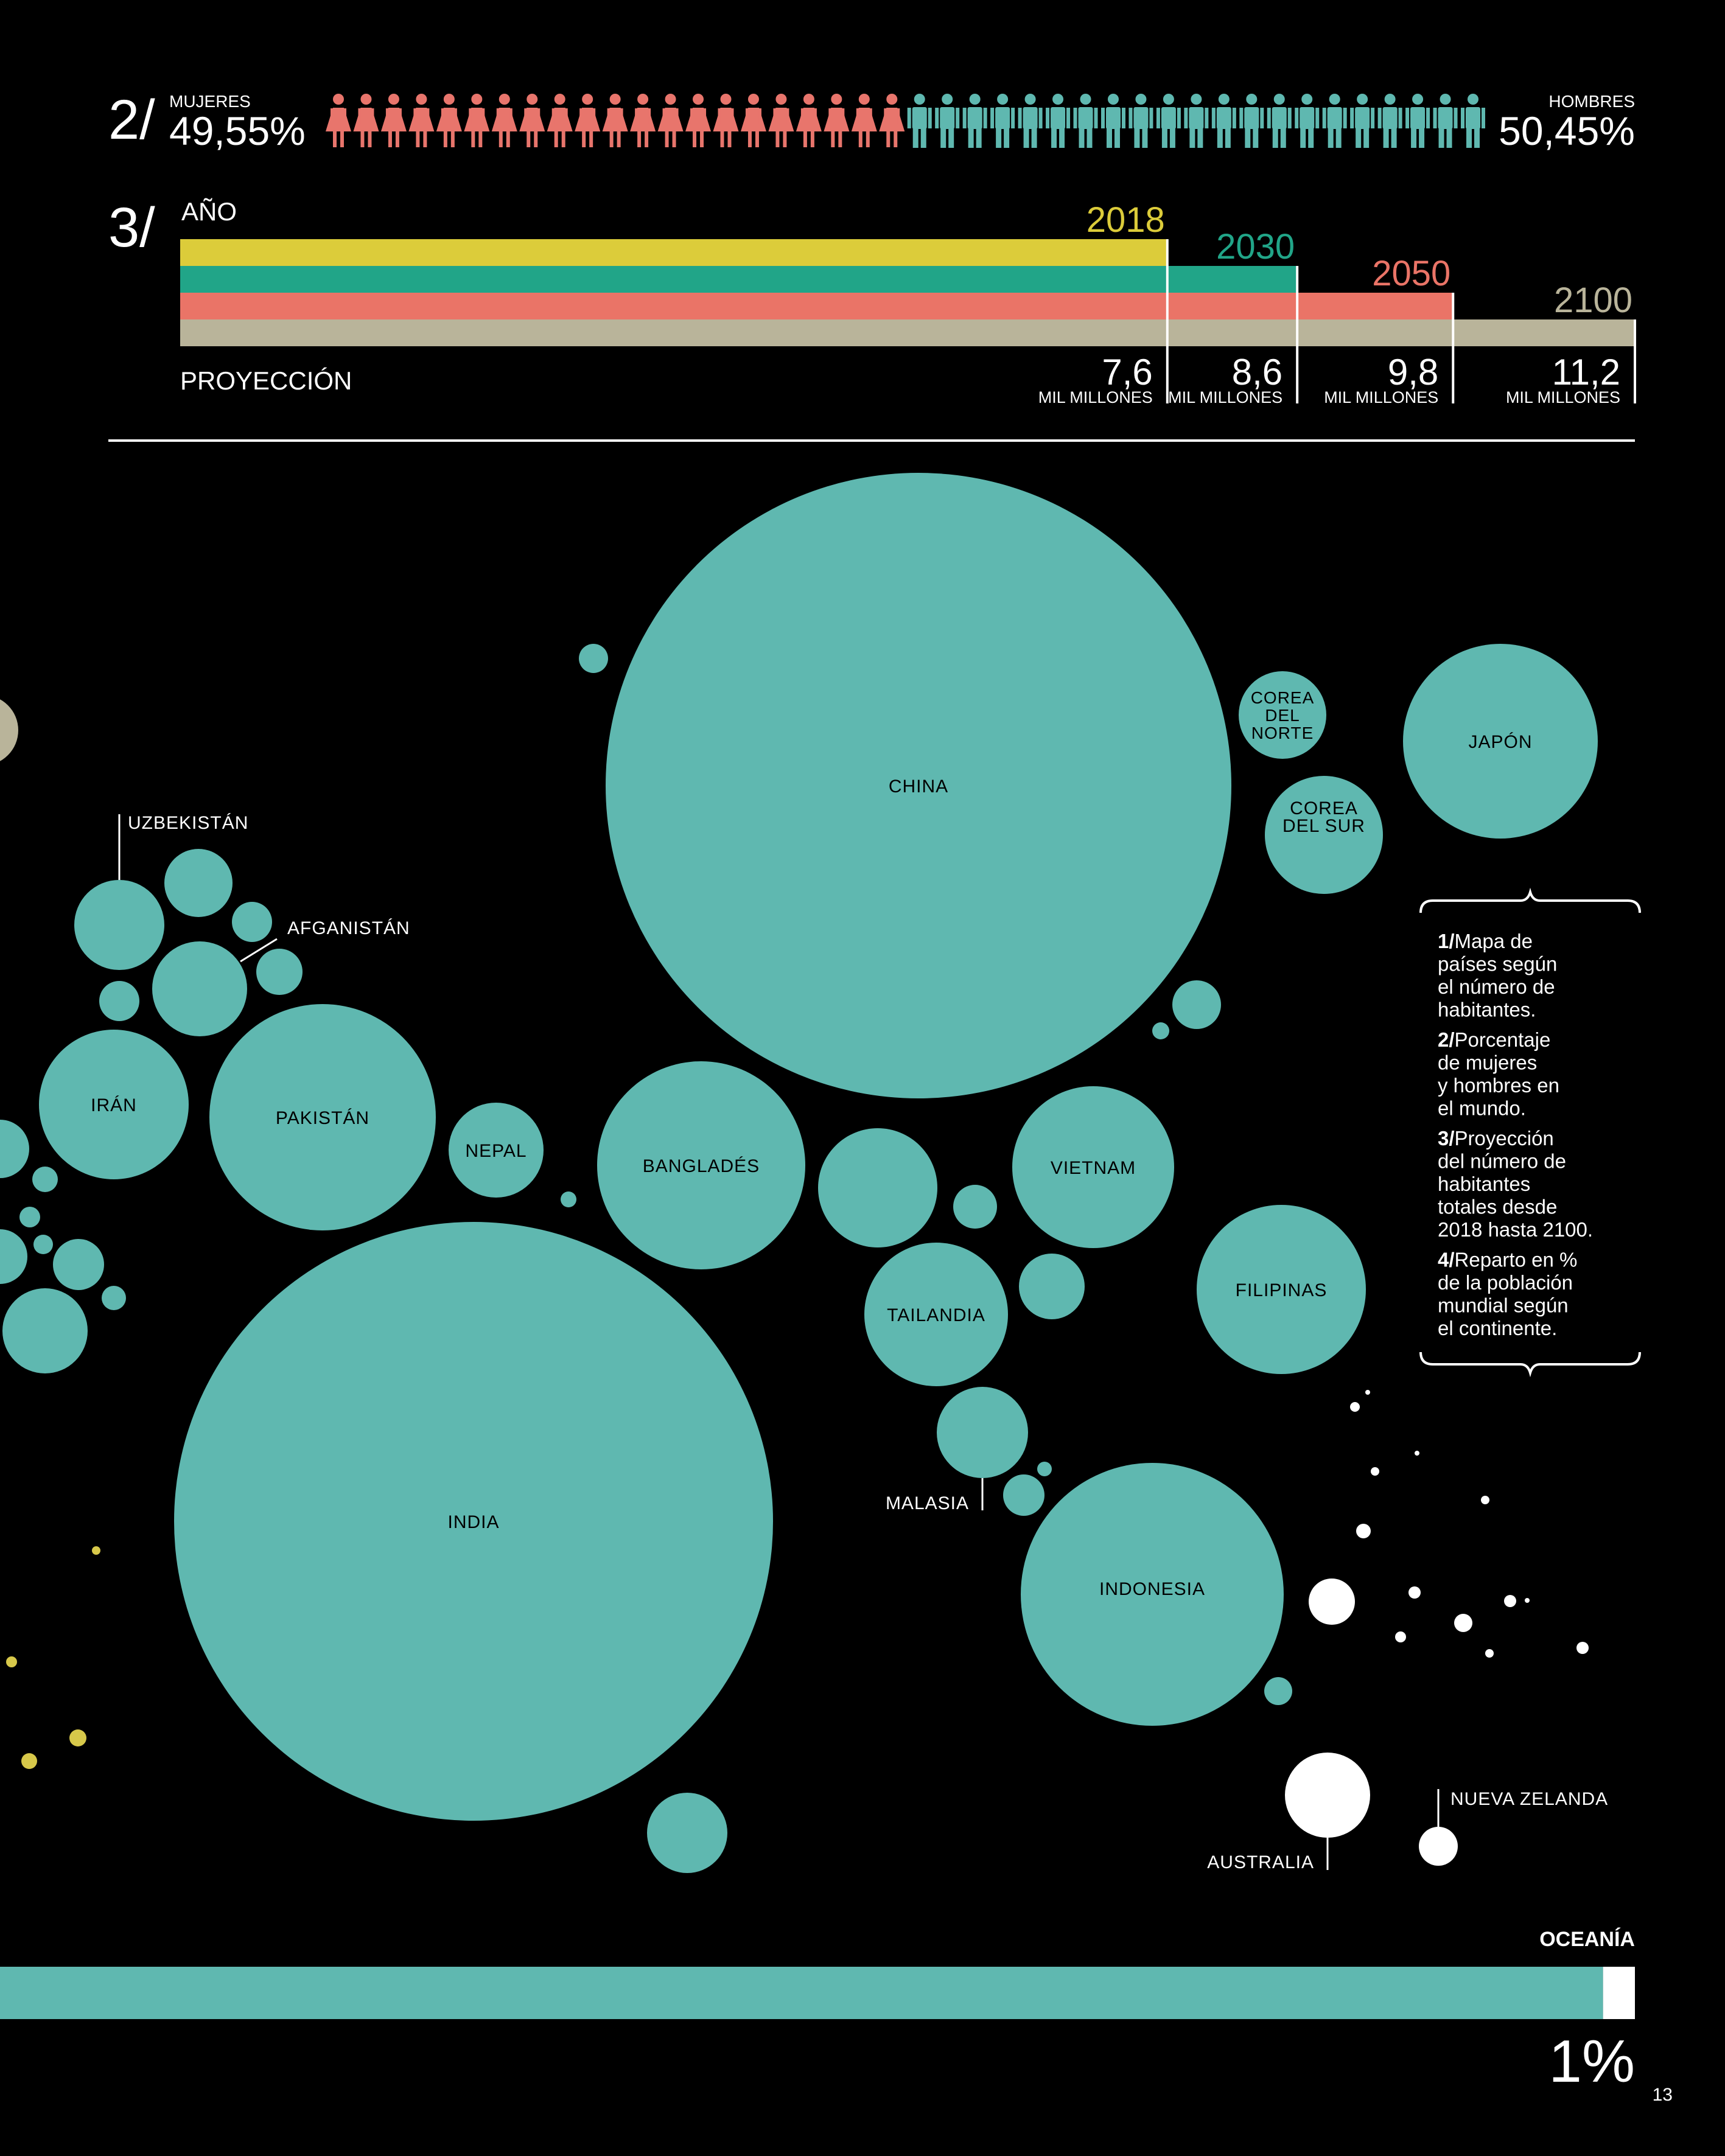 This screenshot has width=1725, height=2156. I want to click on projection-year-2050: 2050, so click(1411, 273).